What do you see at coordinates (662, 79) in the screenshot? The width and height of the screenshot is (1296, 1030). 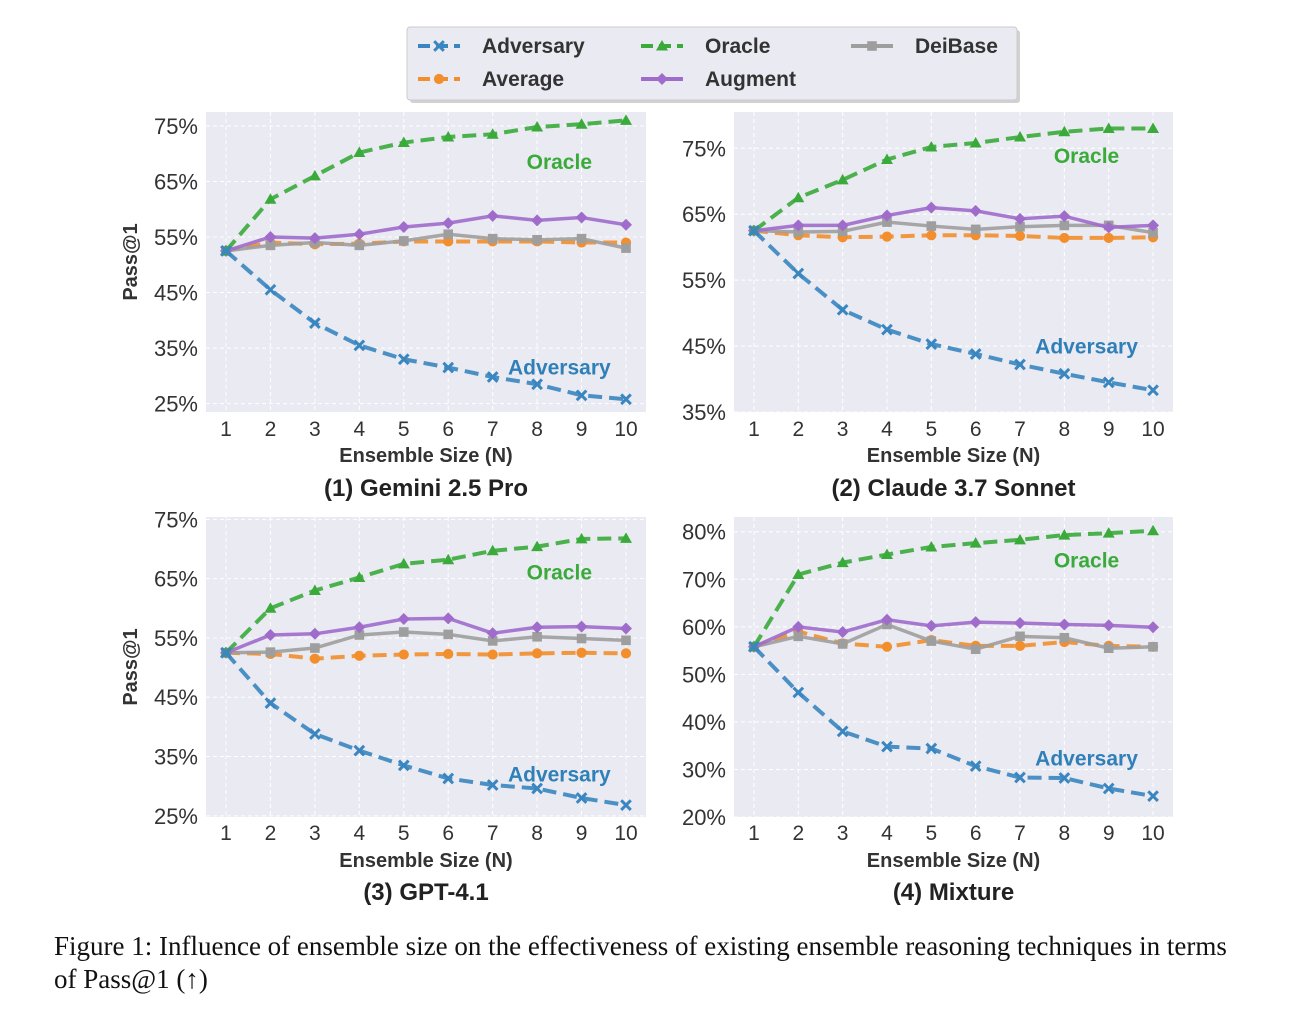 I see `legend-marker-augment` at bounding box center [662, 79].